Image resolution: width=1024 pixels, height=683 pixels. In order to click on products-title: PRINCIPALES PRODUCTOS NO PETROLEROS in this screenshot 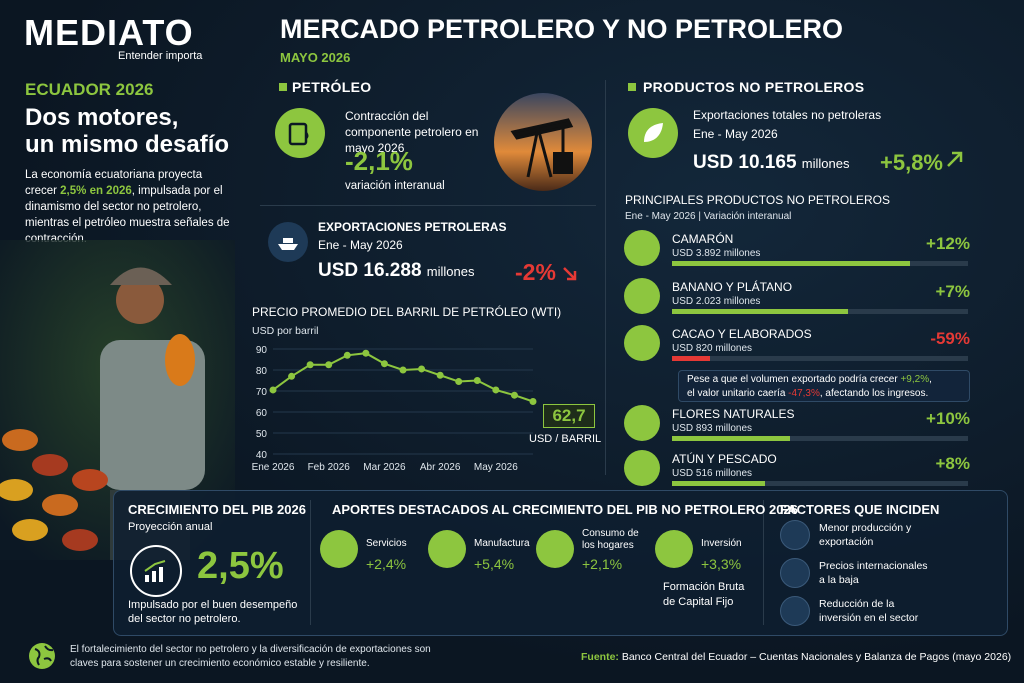, I will do `click(757, 200)`.